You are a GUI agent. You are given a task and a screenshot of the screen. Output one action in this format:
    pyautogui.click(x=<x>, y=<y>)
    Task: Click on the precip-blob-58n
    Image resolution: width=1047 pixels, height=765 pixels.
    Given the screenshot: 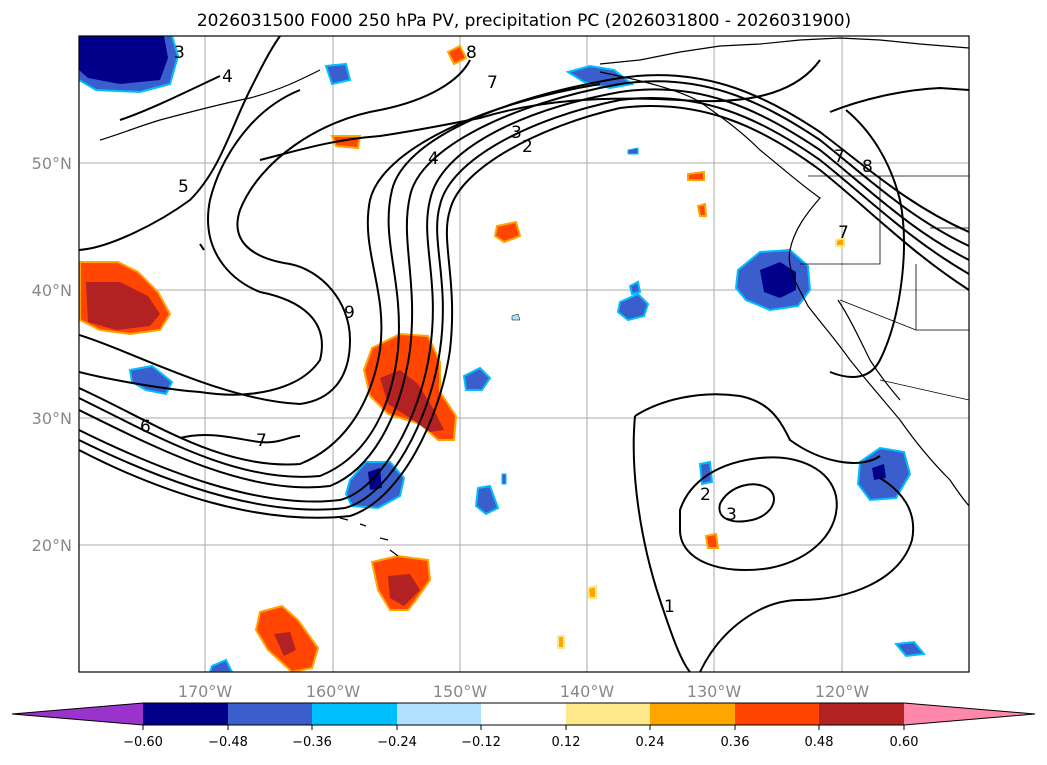 What is the action you would take?
    pyautogui.click(x=457, y=55)
    